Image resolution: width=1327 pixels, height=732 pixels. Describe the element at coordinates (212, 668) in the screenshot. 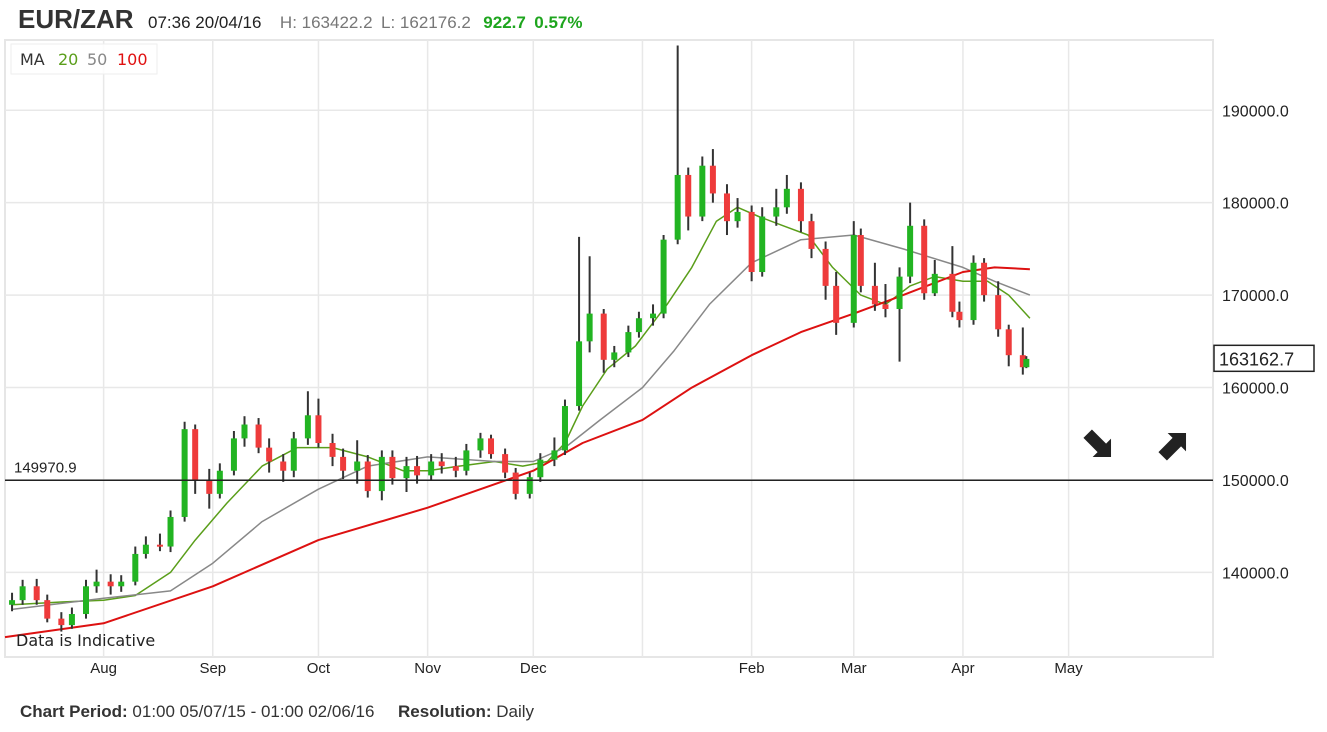

I see `x-tick-label: Sep` at that location.